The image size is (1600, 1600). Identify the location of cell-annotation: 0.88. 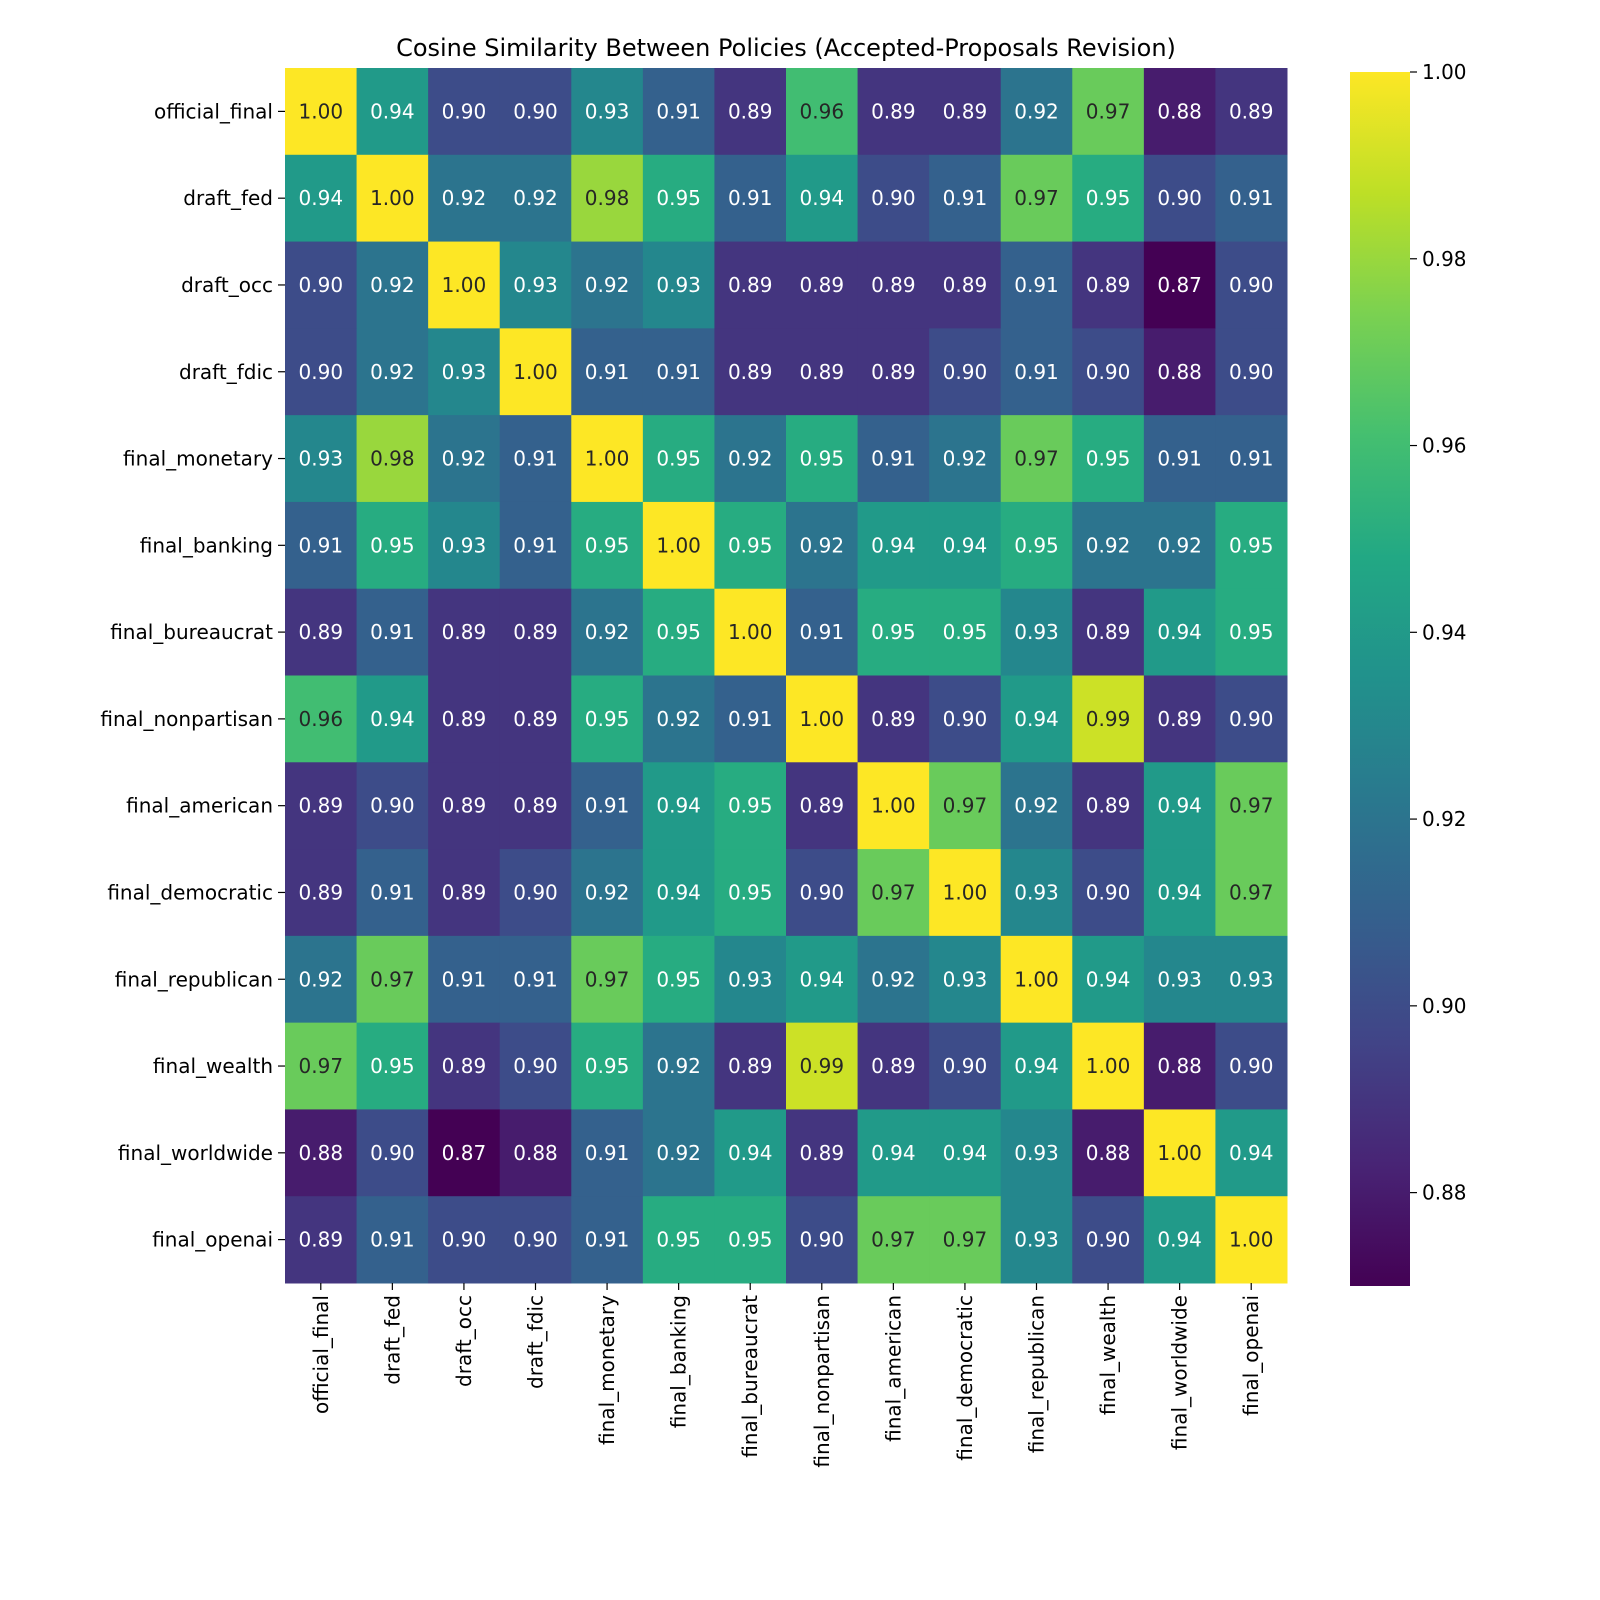
(1179, 1066).